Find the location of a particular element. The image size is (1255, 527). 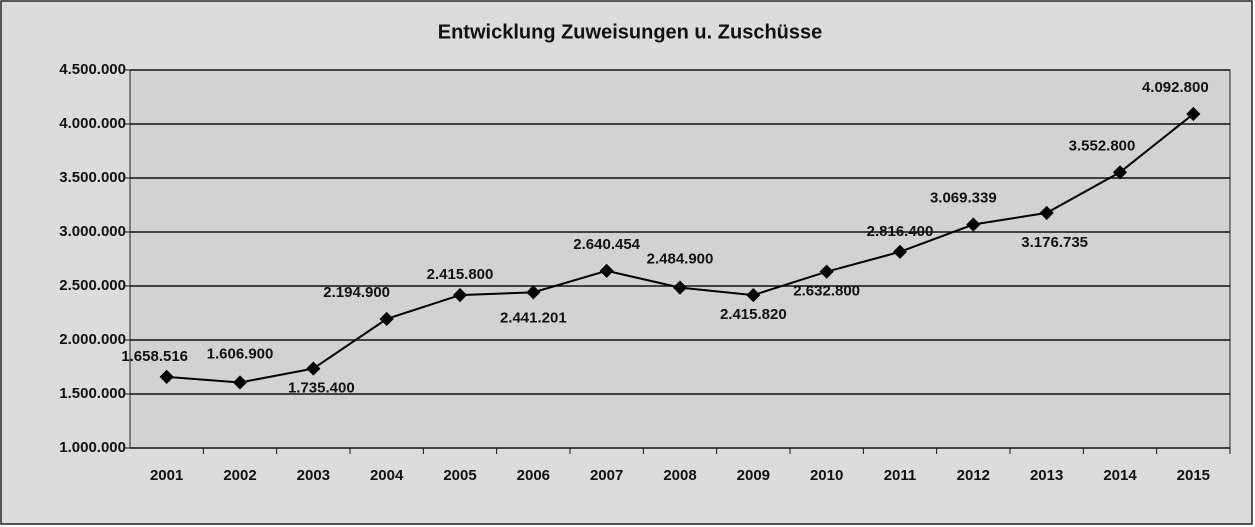

x-tick-label: 2006 is located at coordinates (533, 475).